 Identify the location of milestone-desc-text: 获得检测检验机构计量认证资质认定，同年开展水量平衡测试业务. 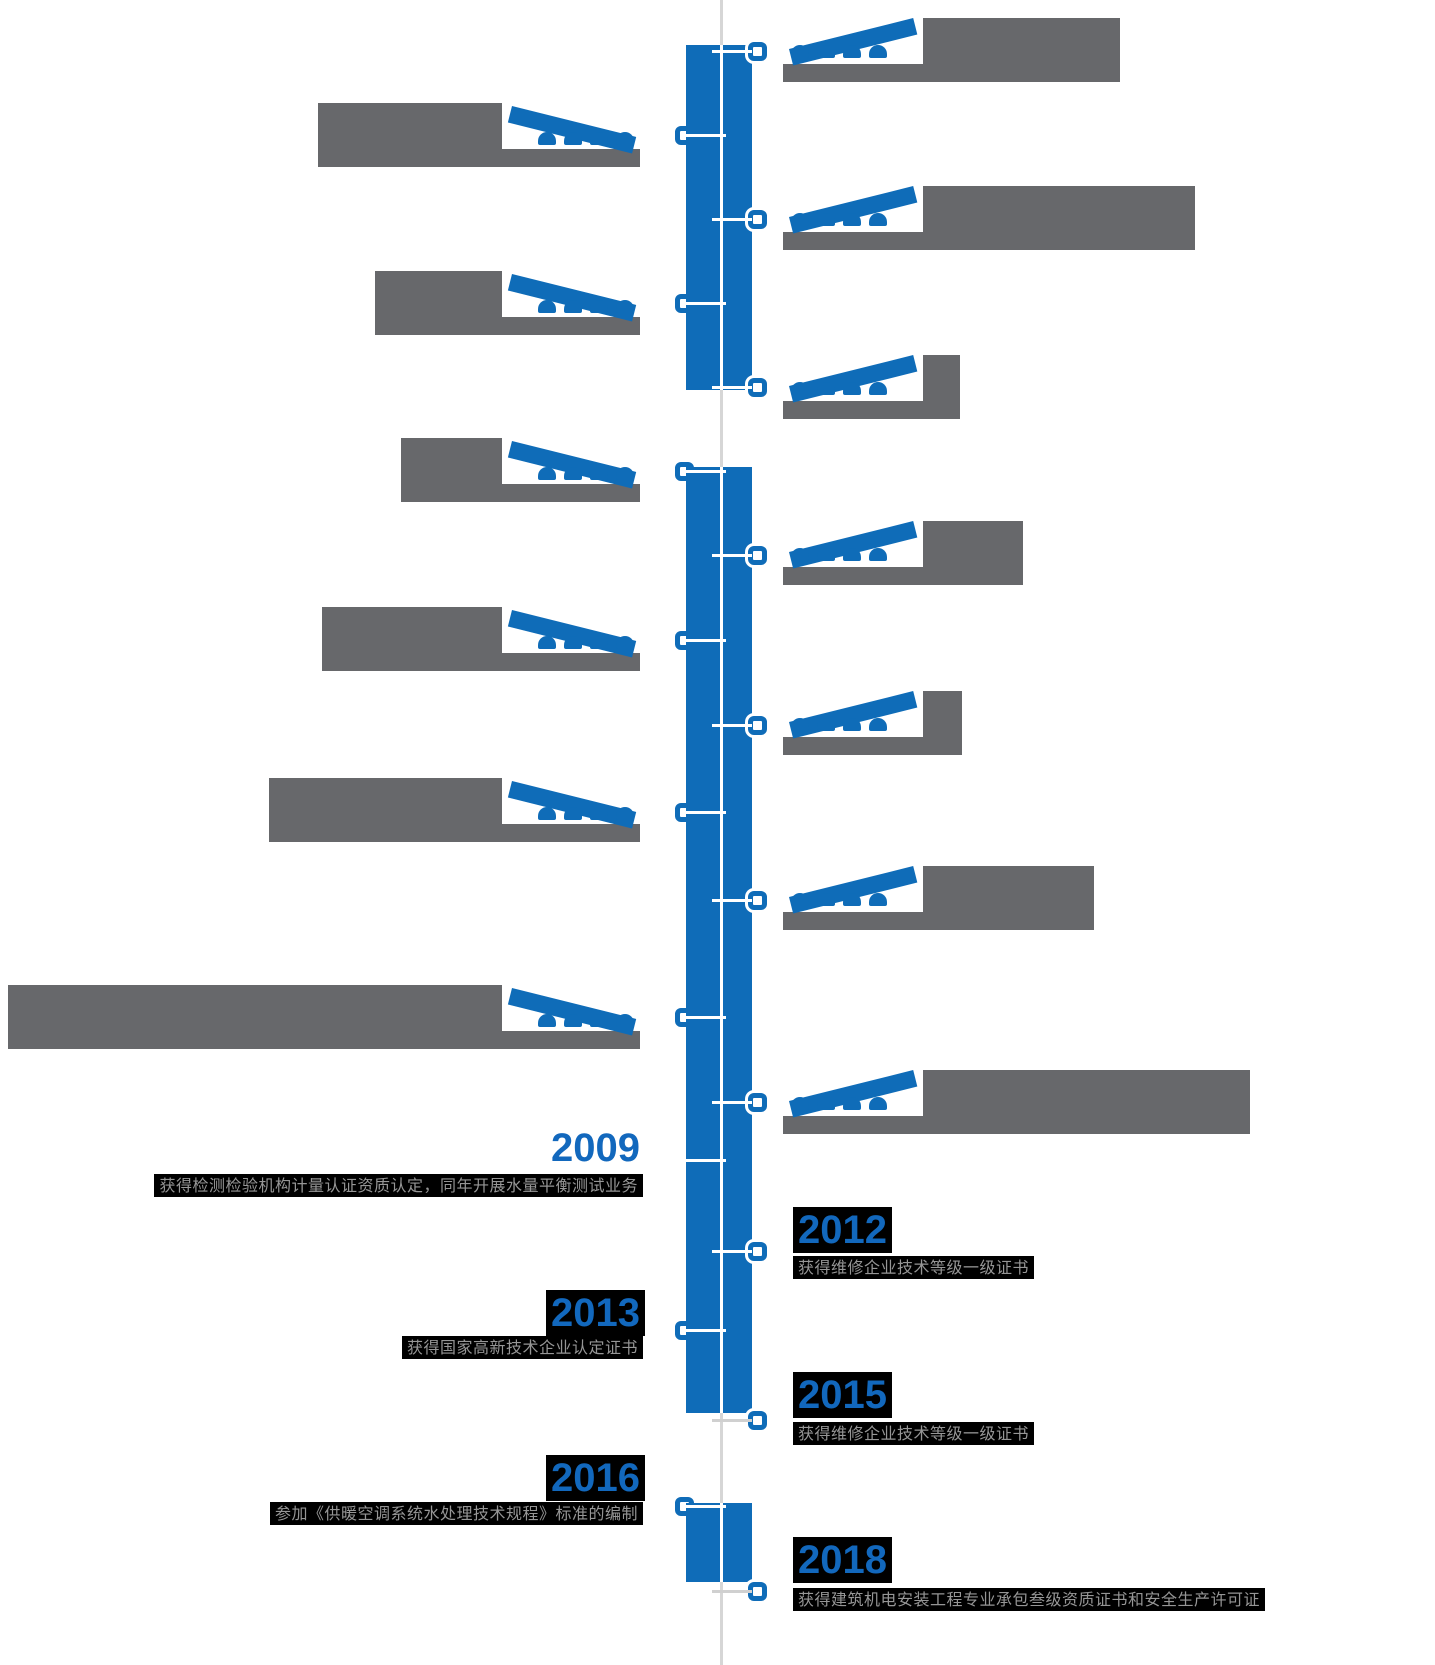
(398, 1185).